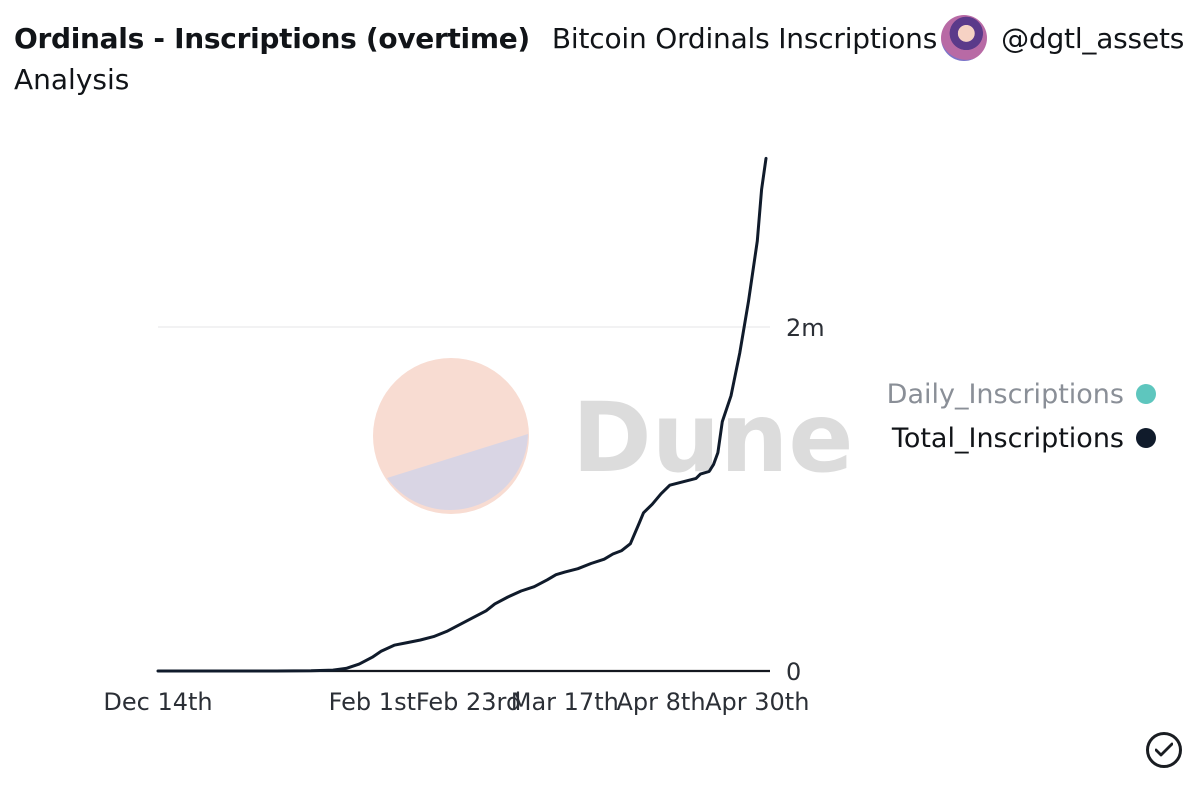 This screenshot has width=1200, height=785. I want to click on x-tick-label: Mar 17th, so click(565, 702).